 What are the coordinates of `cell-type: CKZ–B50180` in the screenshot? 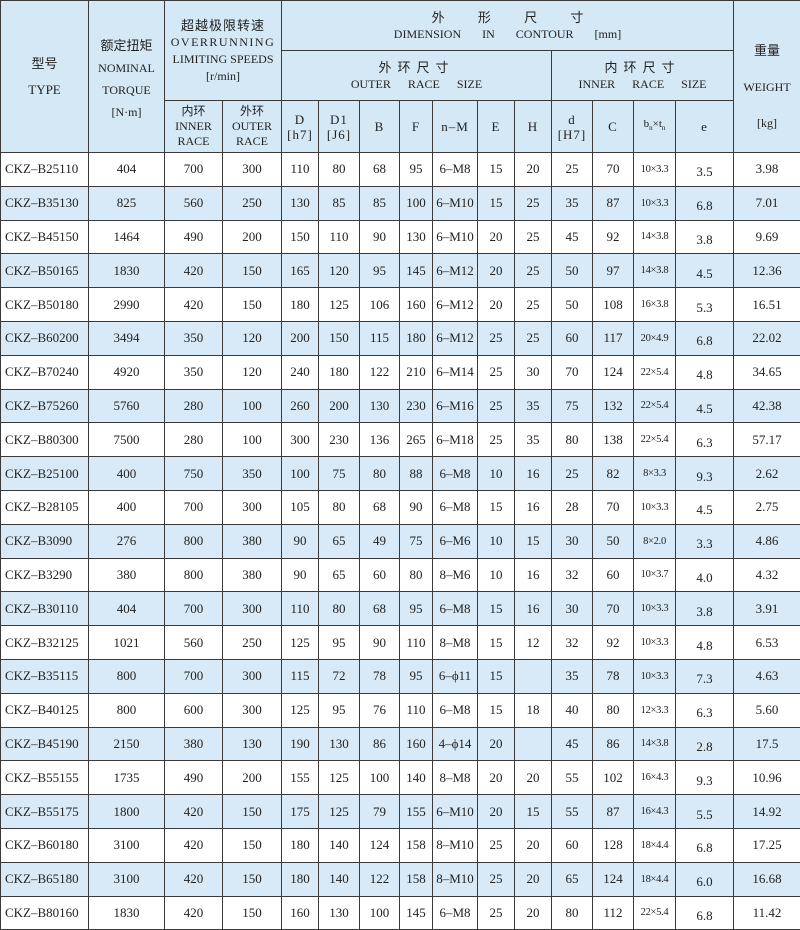 It's located at (45, 305).